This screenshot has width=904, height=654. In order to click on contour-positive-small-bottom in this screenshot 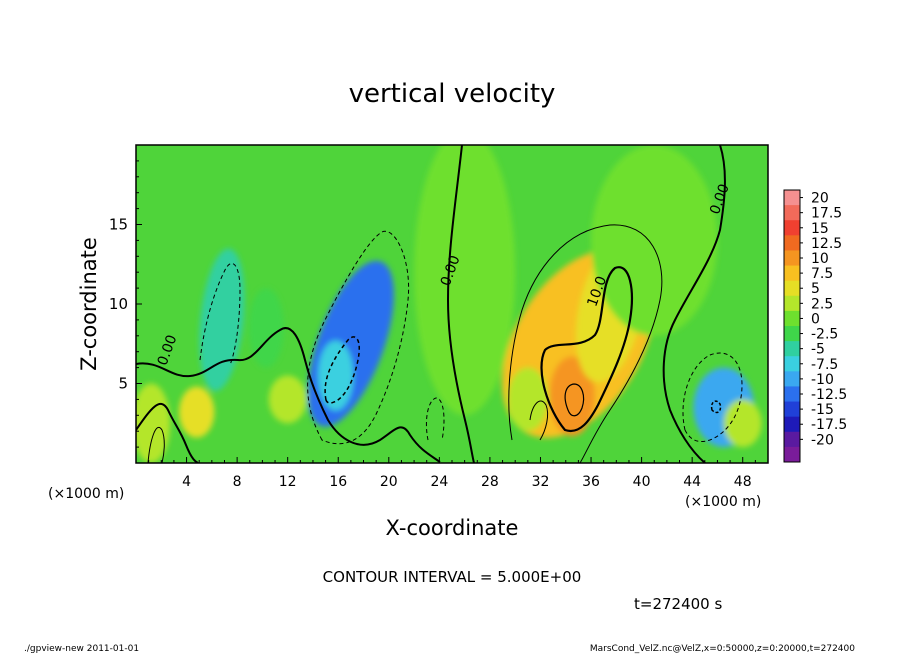, I will do `click(156, 445)`.